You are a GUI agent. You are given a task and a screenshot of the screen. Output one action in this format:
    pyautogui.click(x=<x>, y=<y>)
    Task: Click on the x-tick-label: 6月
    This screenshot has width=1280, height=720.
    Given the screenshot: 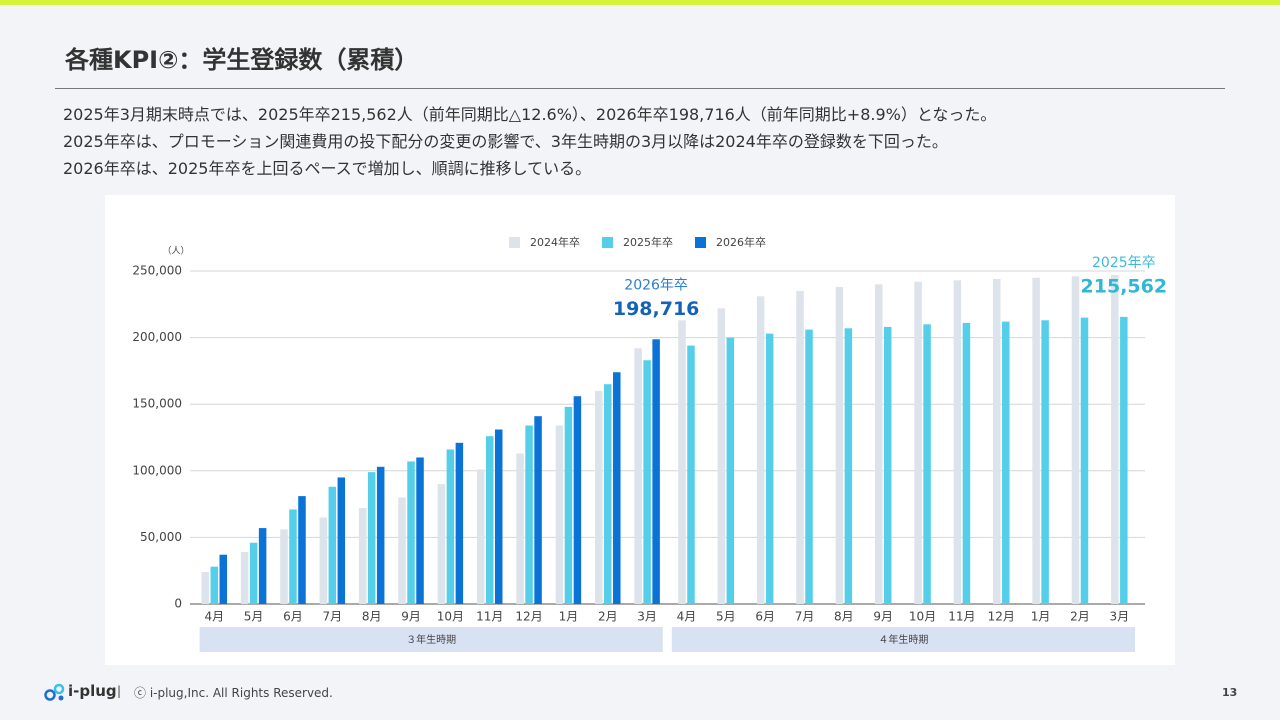 What is the action you would take?
    pyautogui.click(x=765, y=617)
    